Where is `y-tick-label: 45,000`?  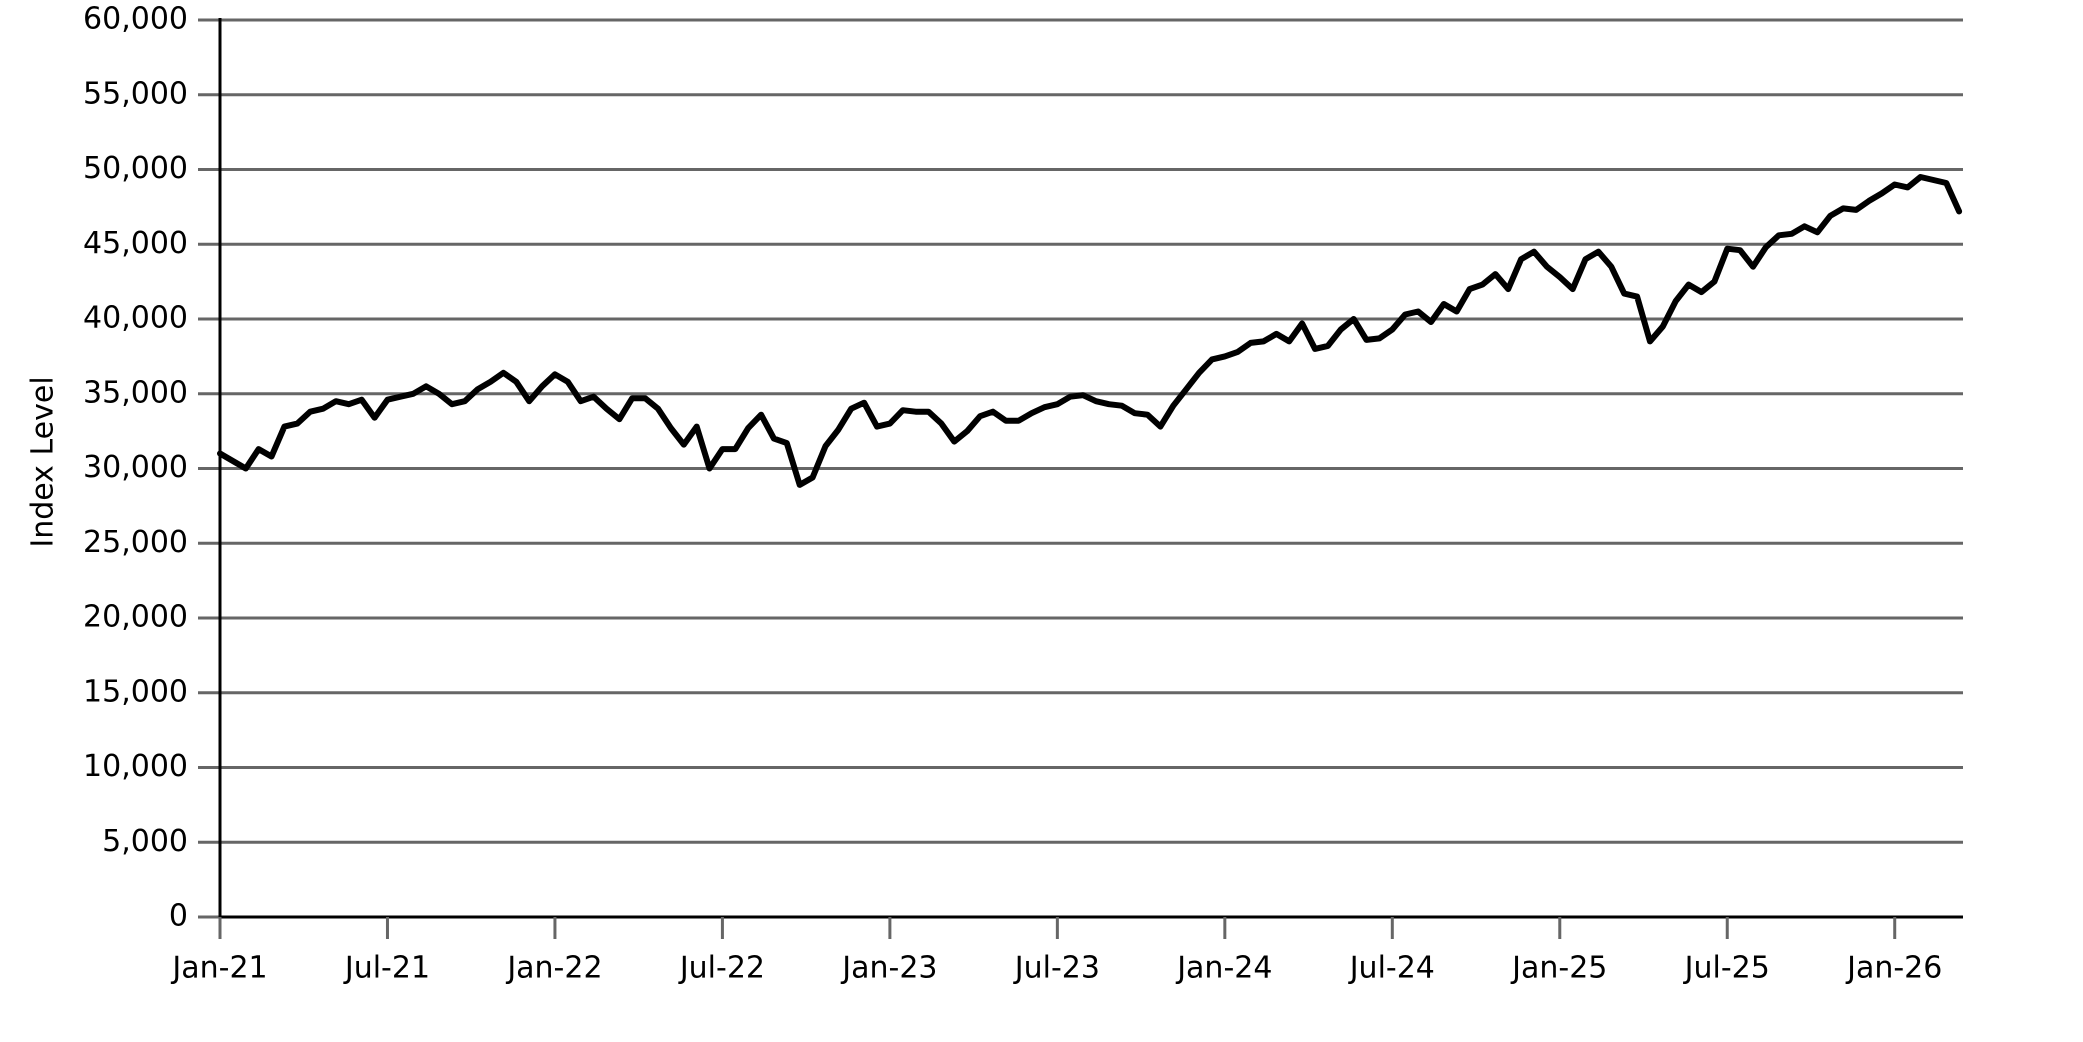 y-tick-label: 45,000 is located at coordinates (135, 243).